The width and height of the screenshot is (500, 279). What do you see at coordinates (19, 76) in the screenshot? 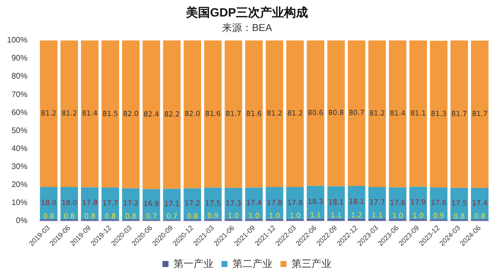
I see `y-tick-label: 80%` at bounding box center [19, 76].